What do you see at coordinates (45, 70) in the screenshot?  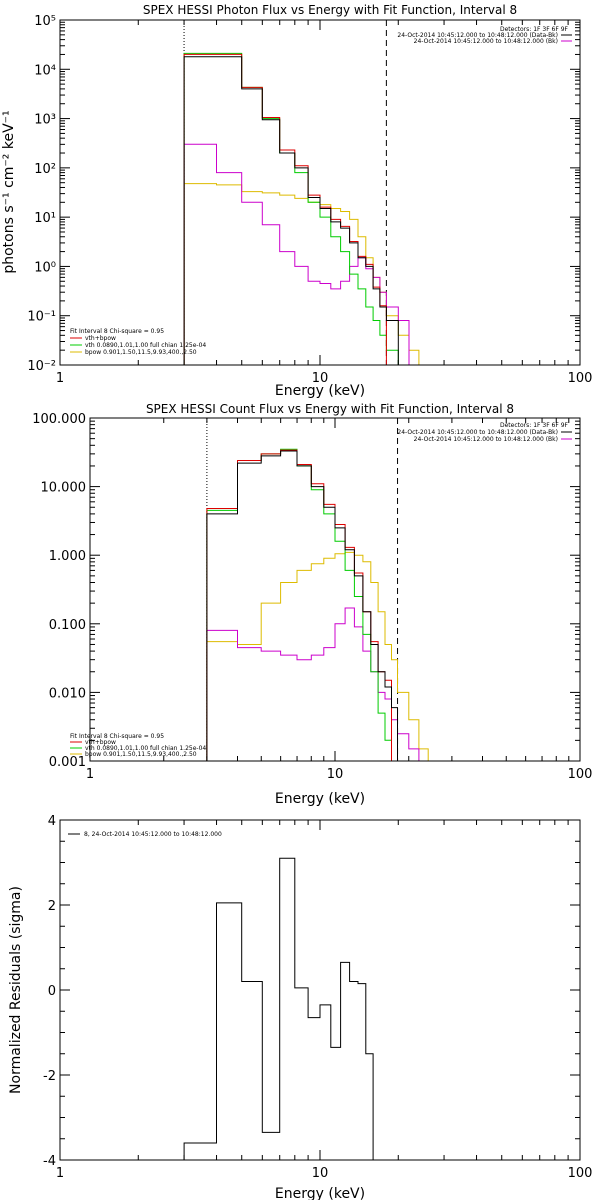 I see `y-tick-label: 10⁴` at bounding box center [45, 70].